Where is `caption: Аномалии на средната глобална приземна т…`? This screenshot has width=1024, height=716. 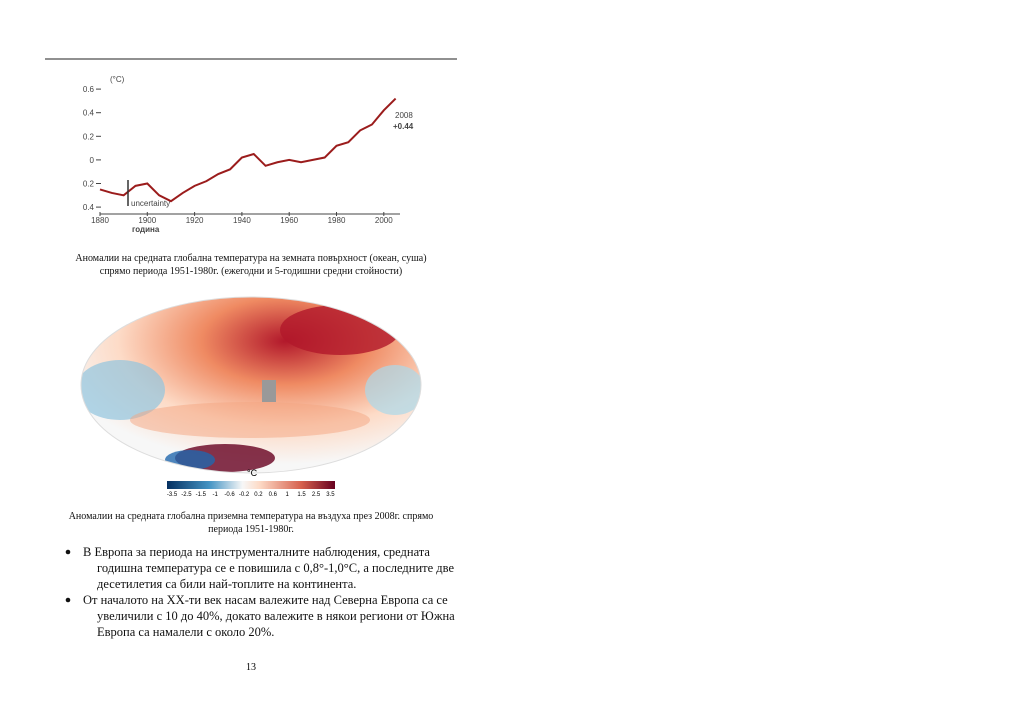 caption: Аномалии на средната глобална приземна т… is located at coordinates (251, 516).